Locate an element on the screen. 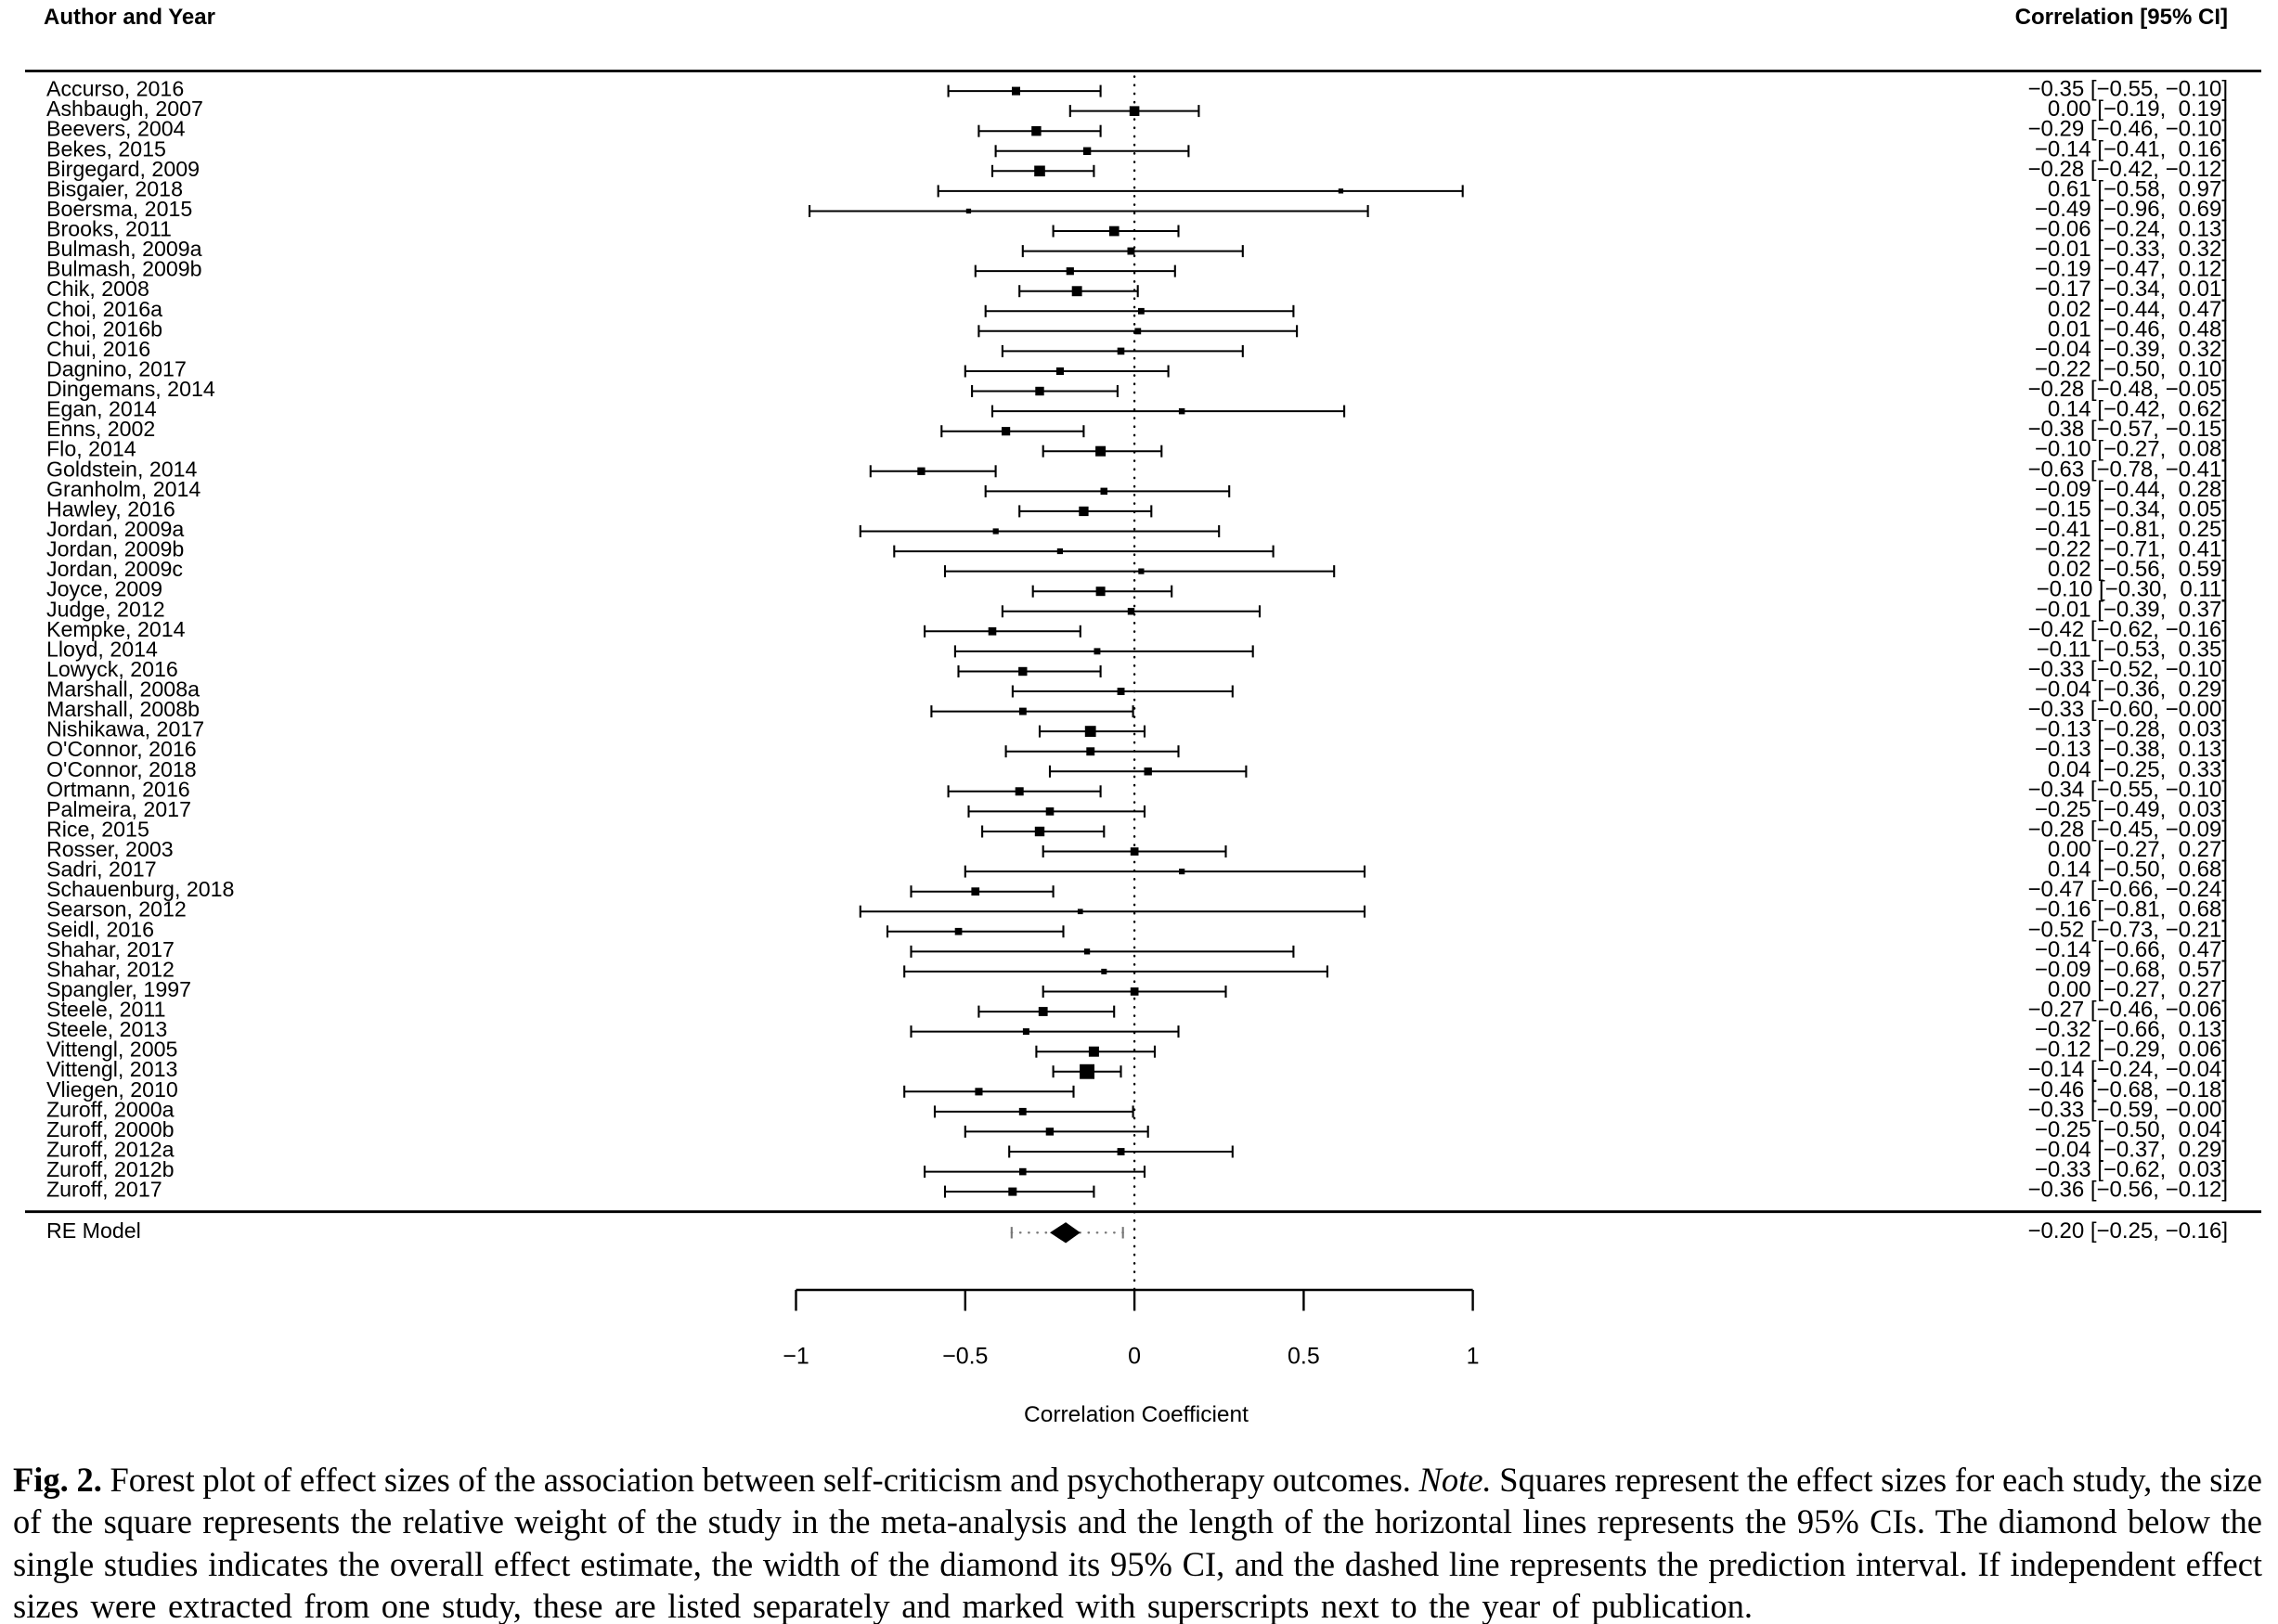 This screenshot has height=1624, width=2278. svg-text: −0.14 [−0.41, 0.16] is located at coordinates (2131, 148).